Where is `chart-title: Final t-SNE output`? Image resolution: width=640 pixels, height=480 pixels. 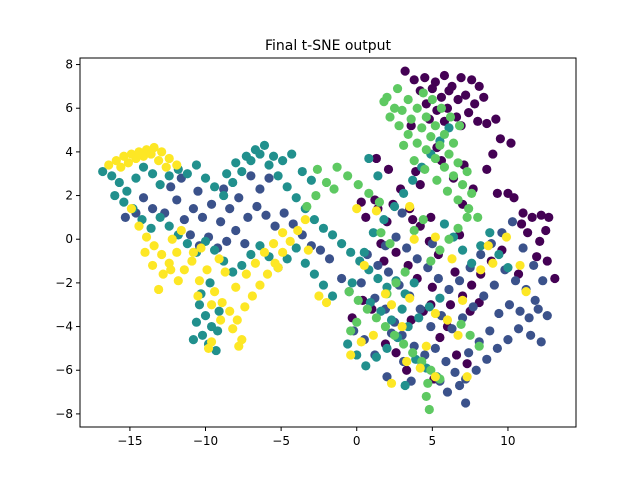 chart-title: Final t-SNE output is located at coordinates (328, 46).